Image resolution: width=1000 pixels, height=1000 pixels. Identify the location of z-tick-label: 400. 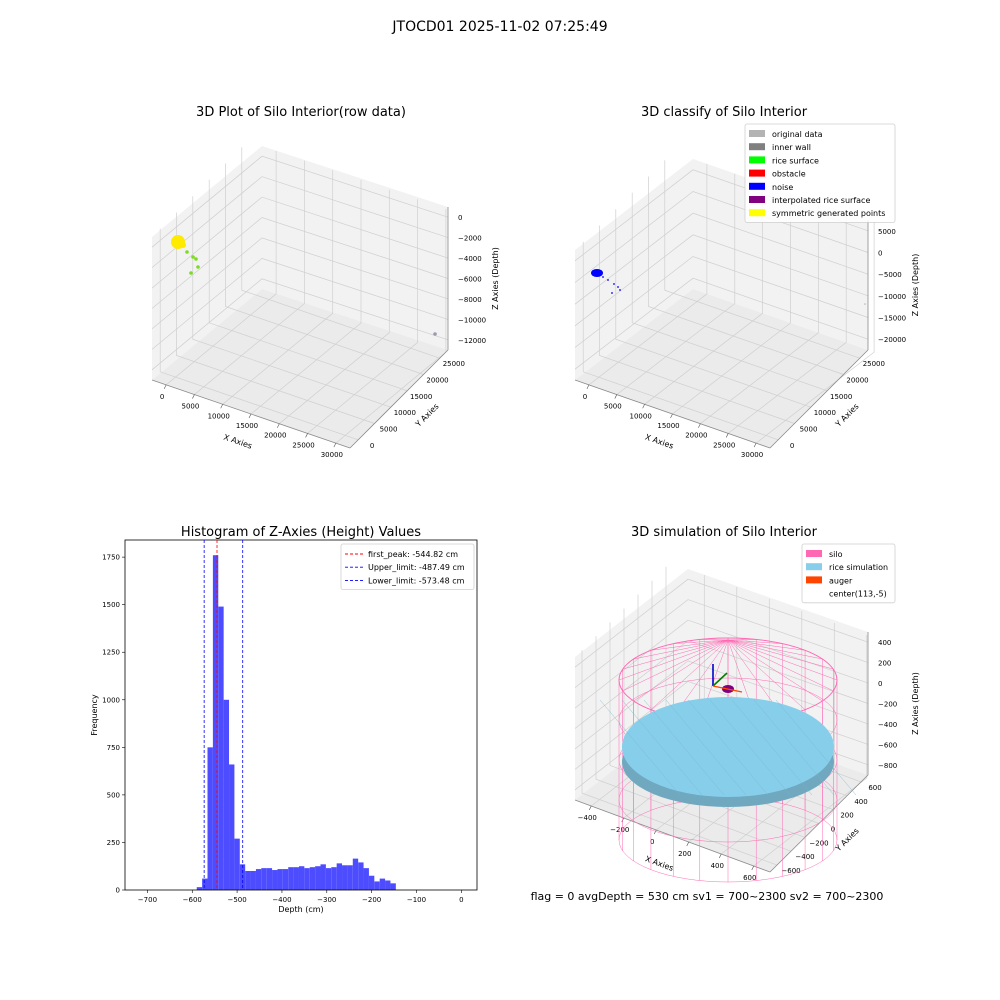
(884, 643).